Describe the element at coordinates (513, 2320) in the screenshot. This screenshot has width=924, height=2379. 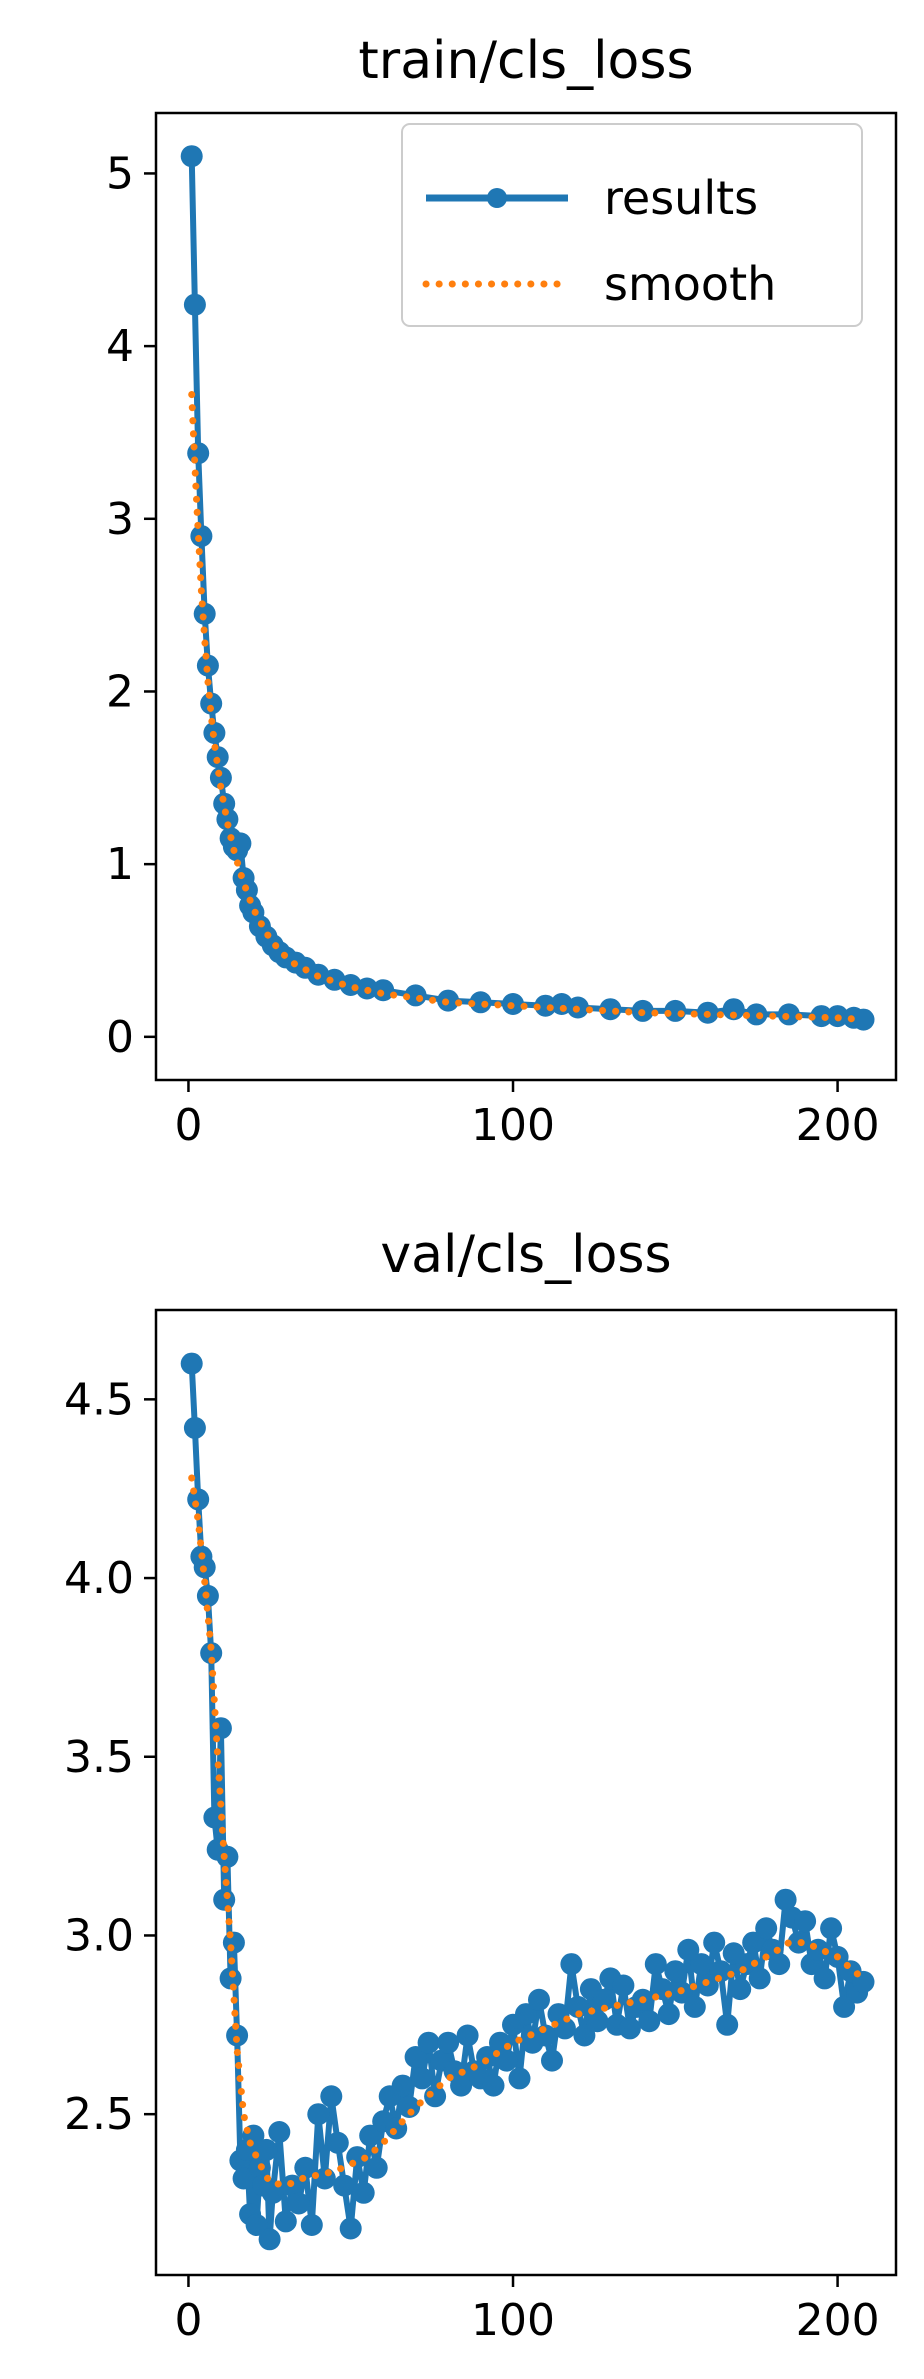
I see `x-tick-label: 100` at that location.